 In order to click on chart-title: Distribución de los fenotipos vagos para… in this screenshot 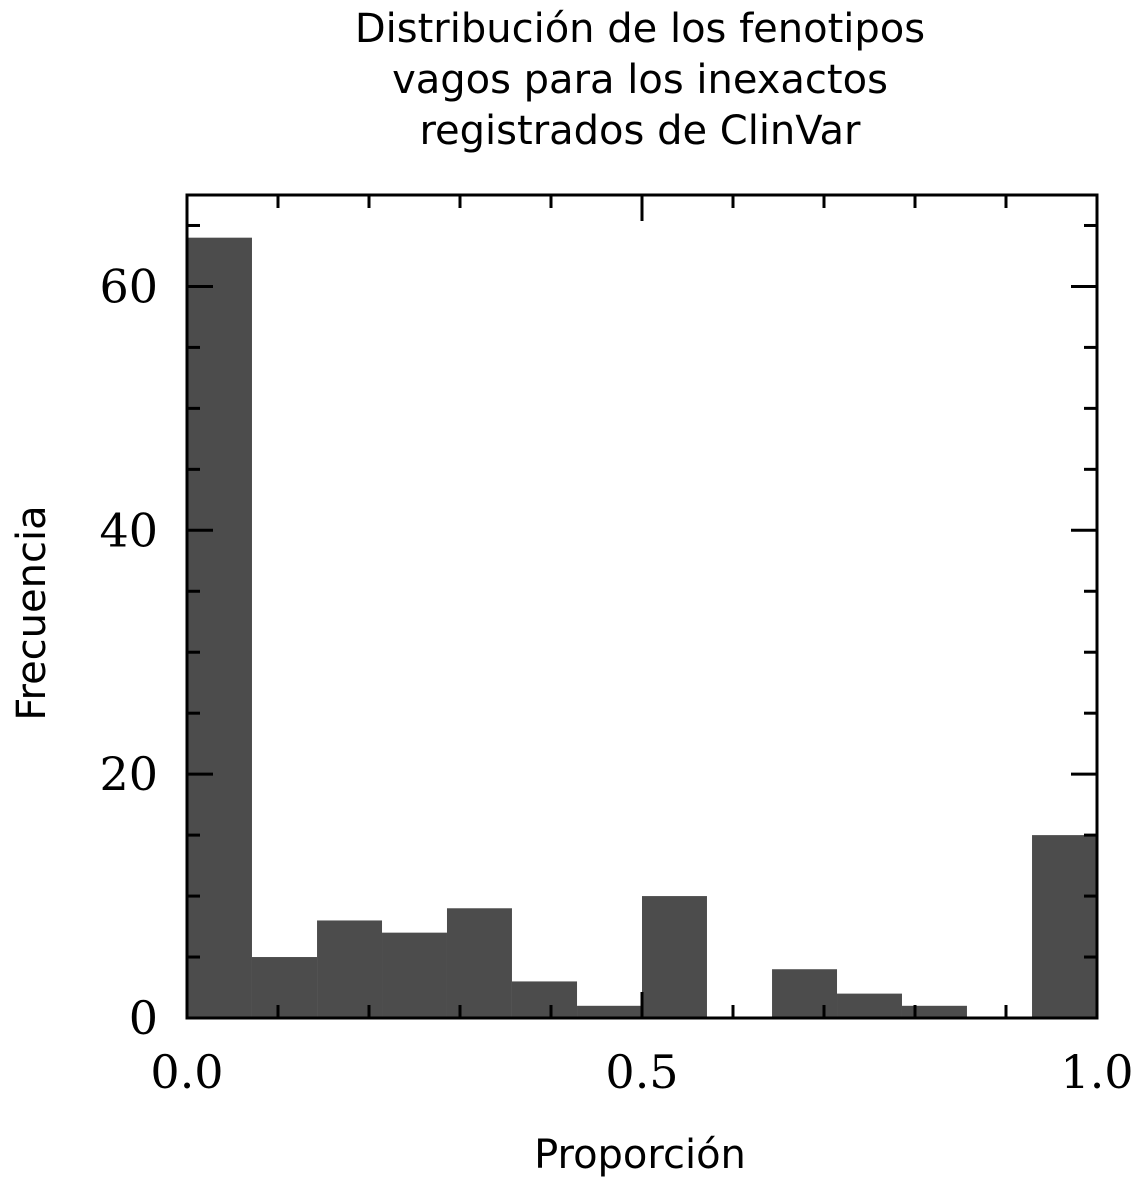, I will do `click(640, 80)`.